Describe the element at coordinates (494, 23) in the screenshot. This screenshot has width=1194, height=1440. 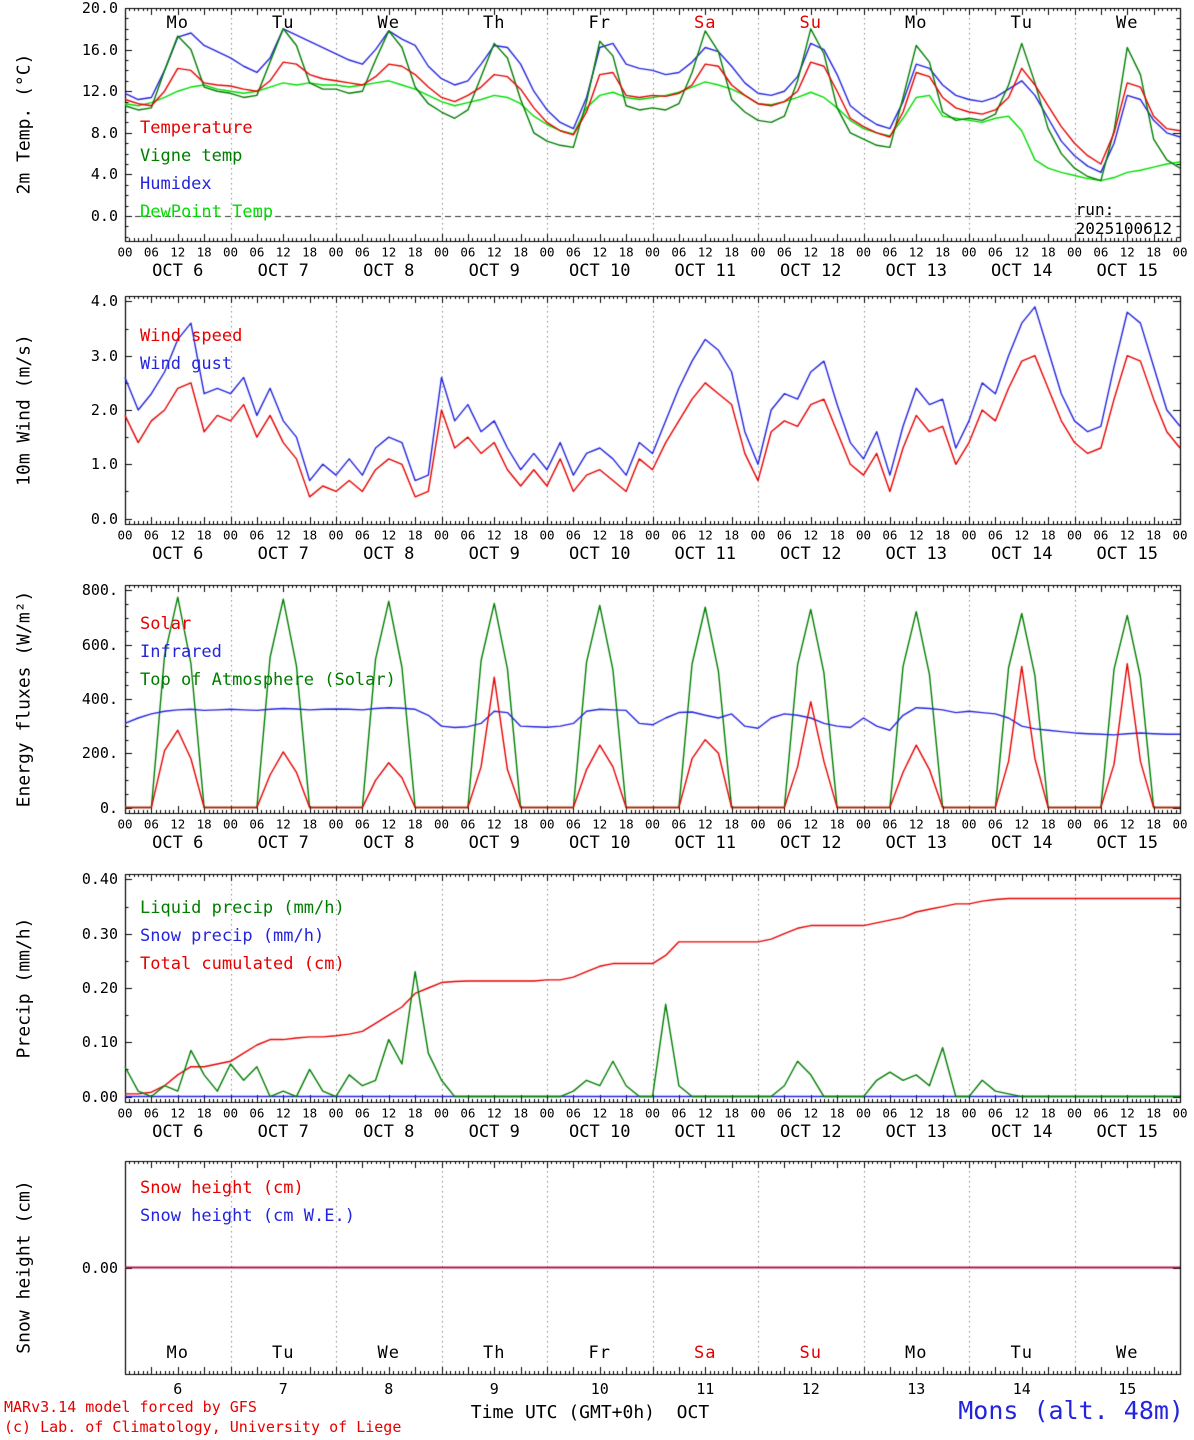
I see `day-name-label-top: Th` at that location.